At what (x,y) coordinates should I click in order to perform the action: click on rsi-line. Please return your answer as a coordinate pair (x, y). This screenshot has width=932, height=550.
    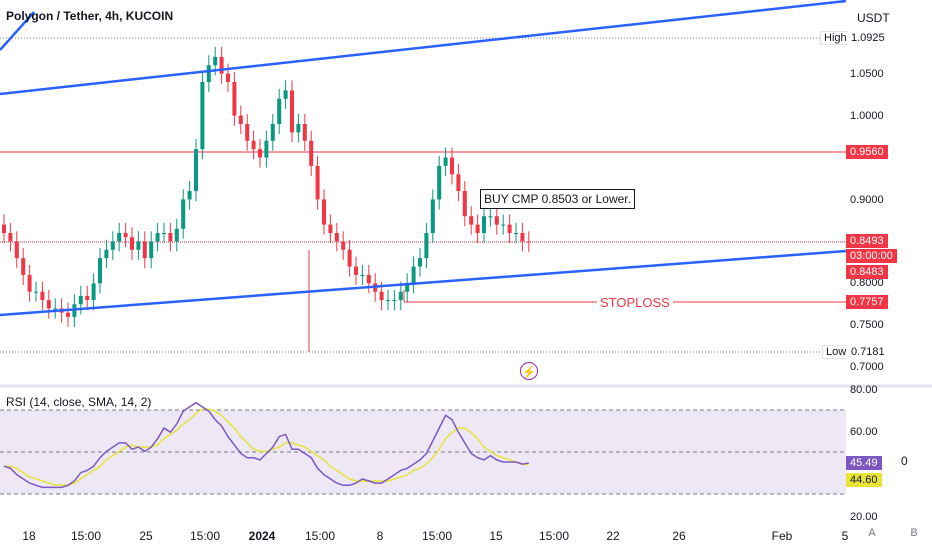
    Looking at the image, I should click on (266, 445).